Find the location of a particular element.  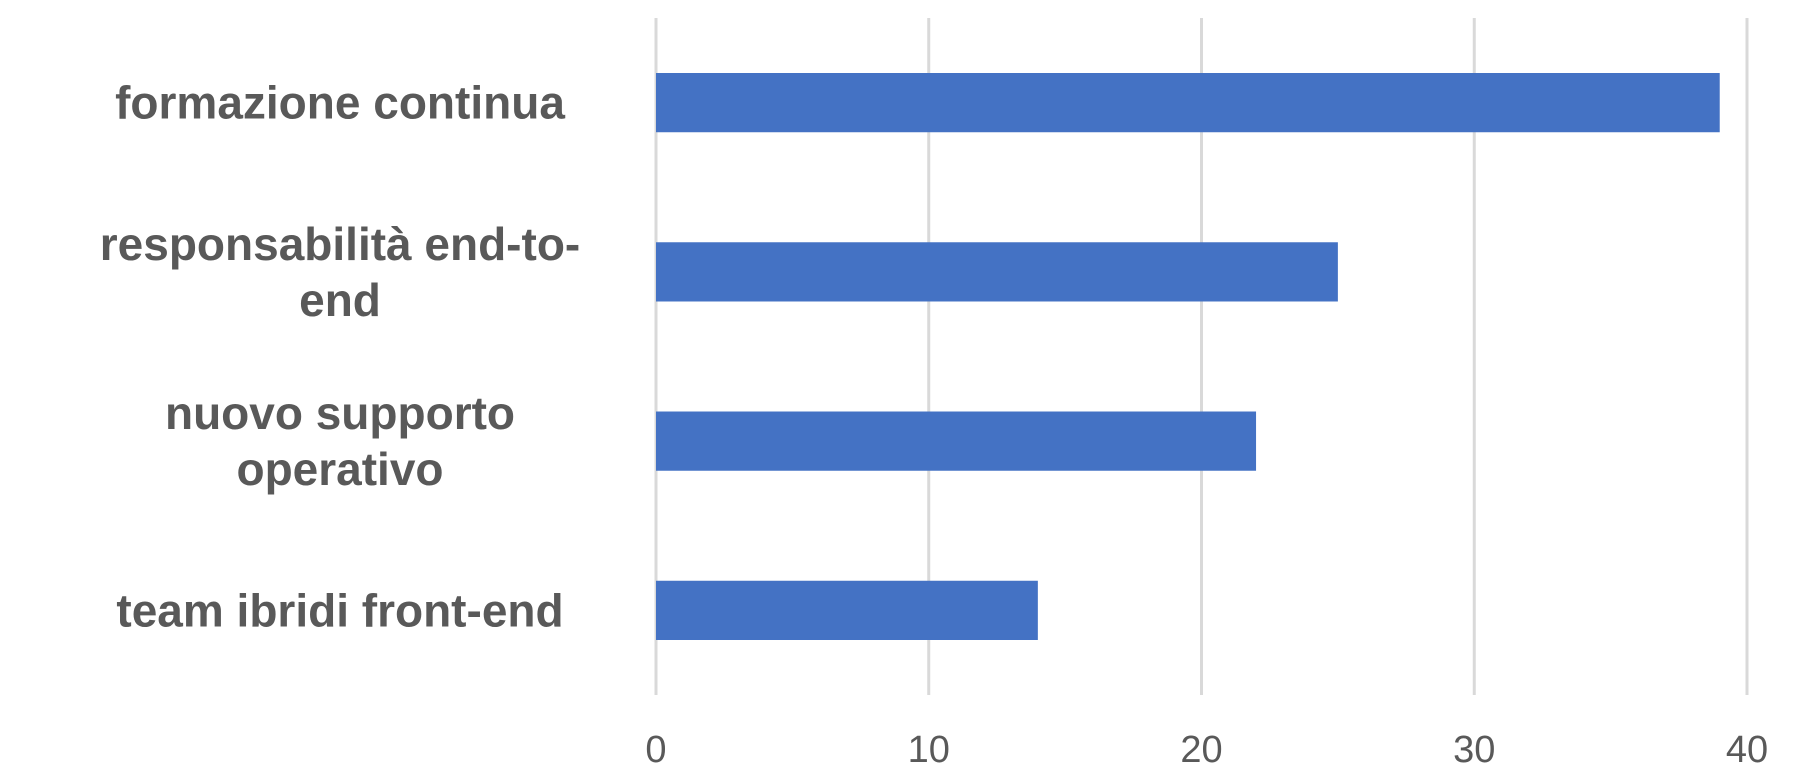

category-label-line: nuovo supporto is located at coordinates (340, 413).